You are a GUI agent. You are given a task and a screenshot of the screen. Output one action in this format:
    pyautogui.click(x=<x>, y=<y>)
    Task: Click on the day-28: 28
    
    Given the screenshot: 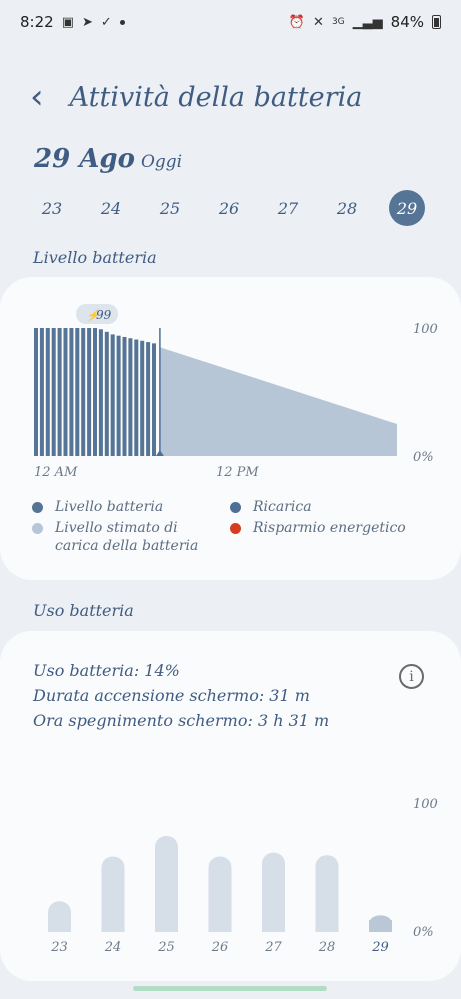 What is the action you would take?
    pyautogui.click(x=347, y=208)
    